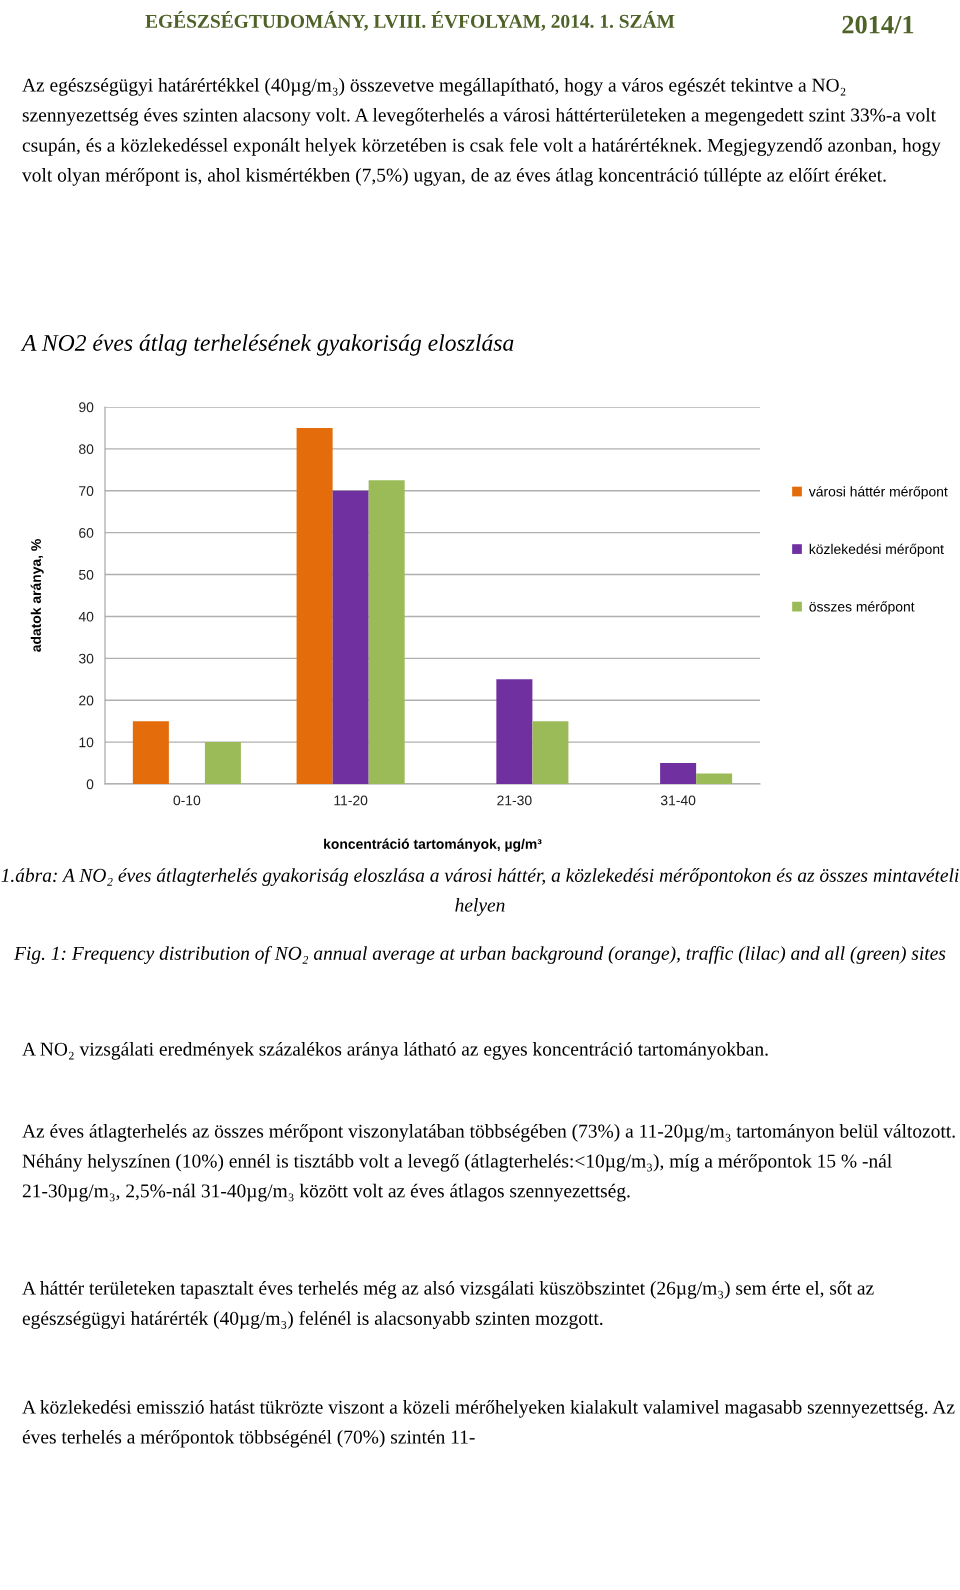  I want to click on legend-label: közlekedési mérőpont, so click(876, 550).